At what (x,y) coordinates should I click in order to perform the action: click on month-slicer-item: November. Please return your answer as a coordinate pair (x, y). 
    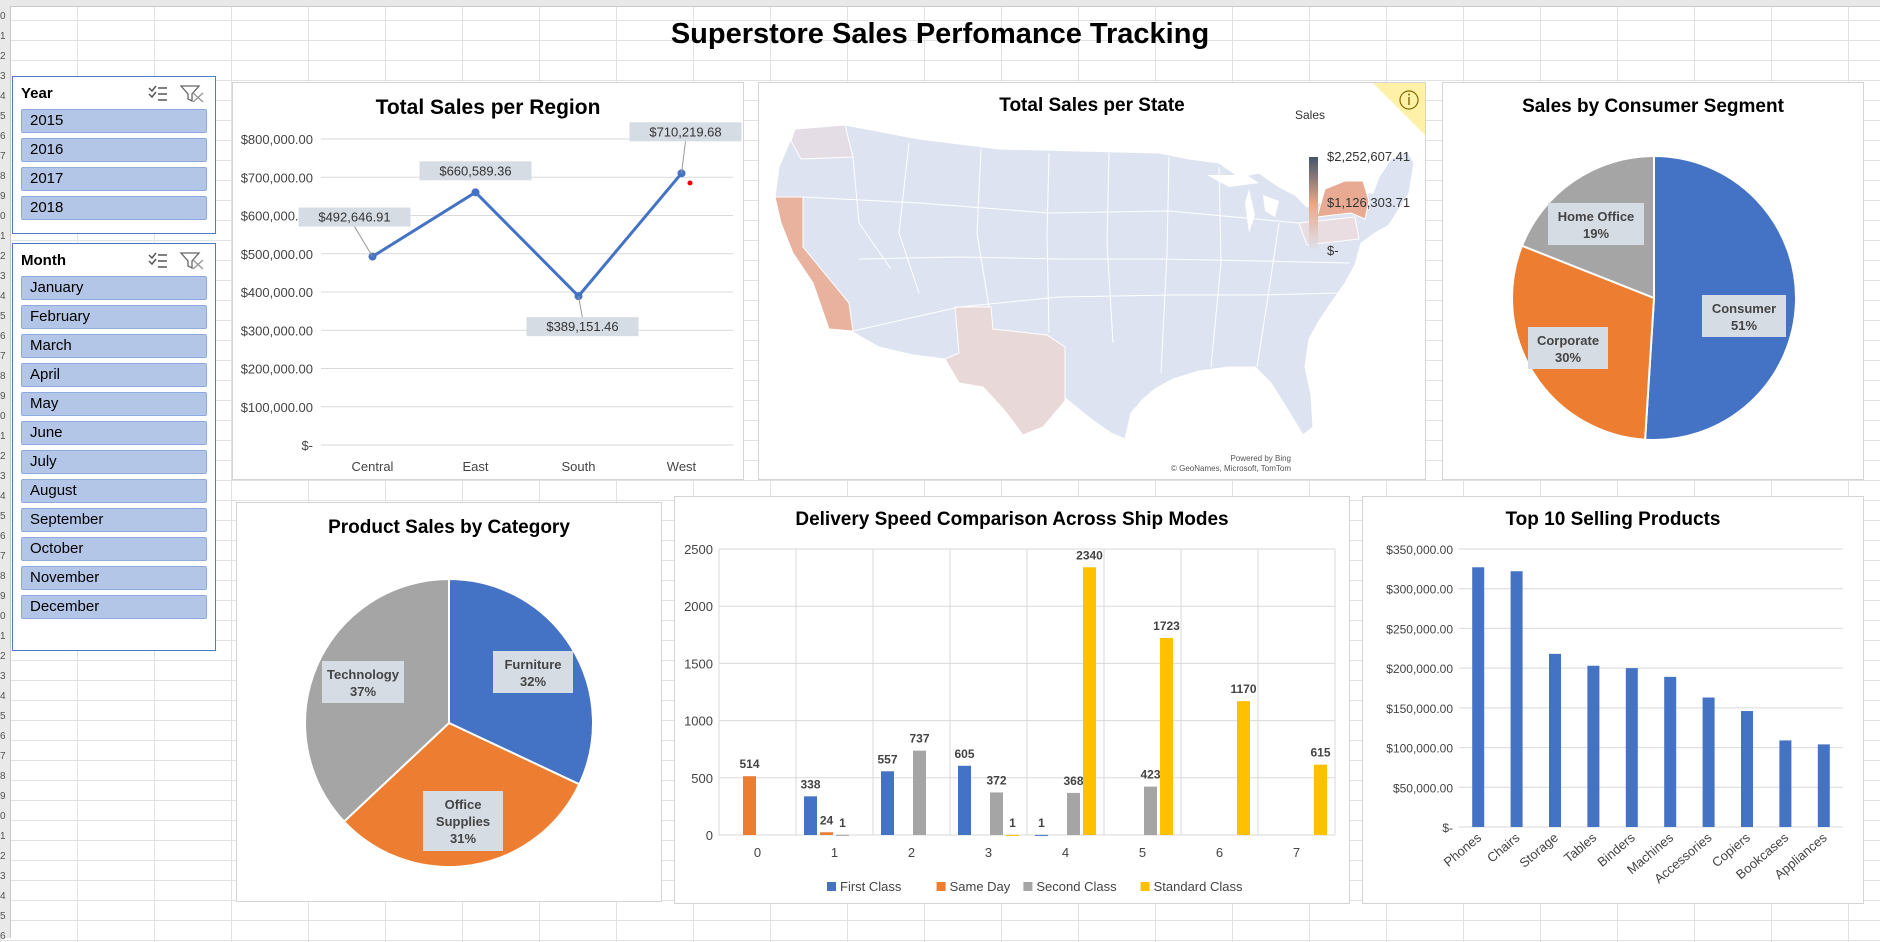
    Looking at the image, I should click on (114, 578).